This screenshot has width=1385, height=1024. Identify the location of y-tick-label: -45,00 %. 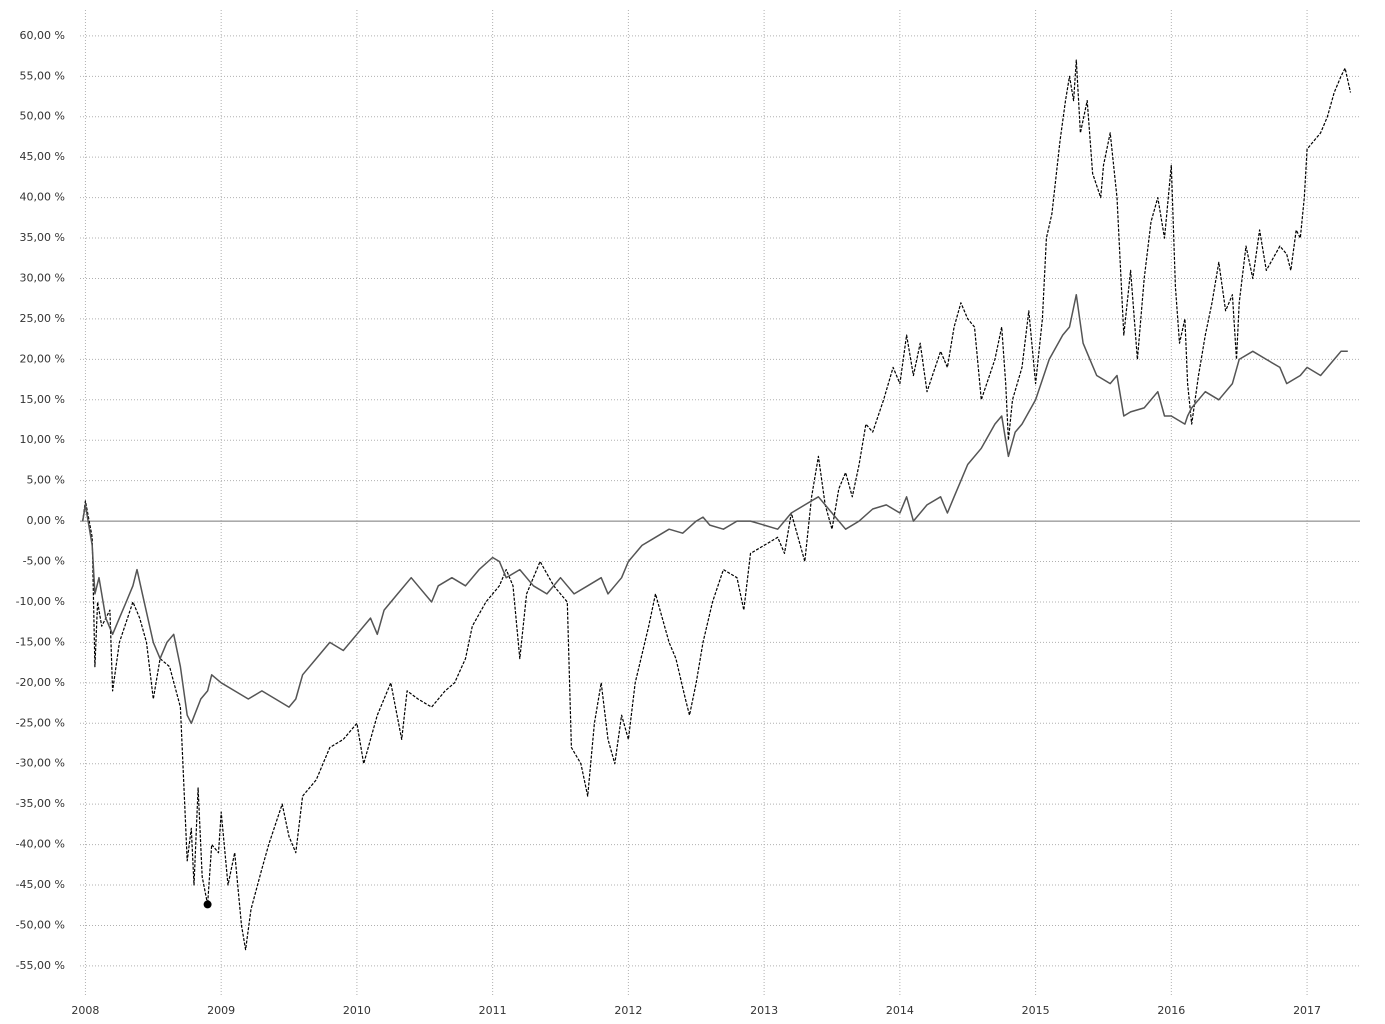
(40, 884).